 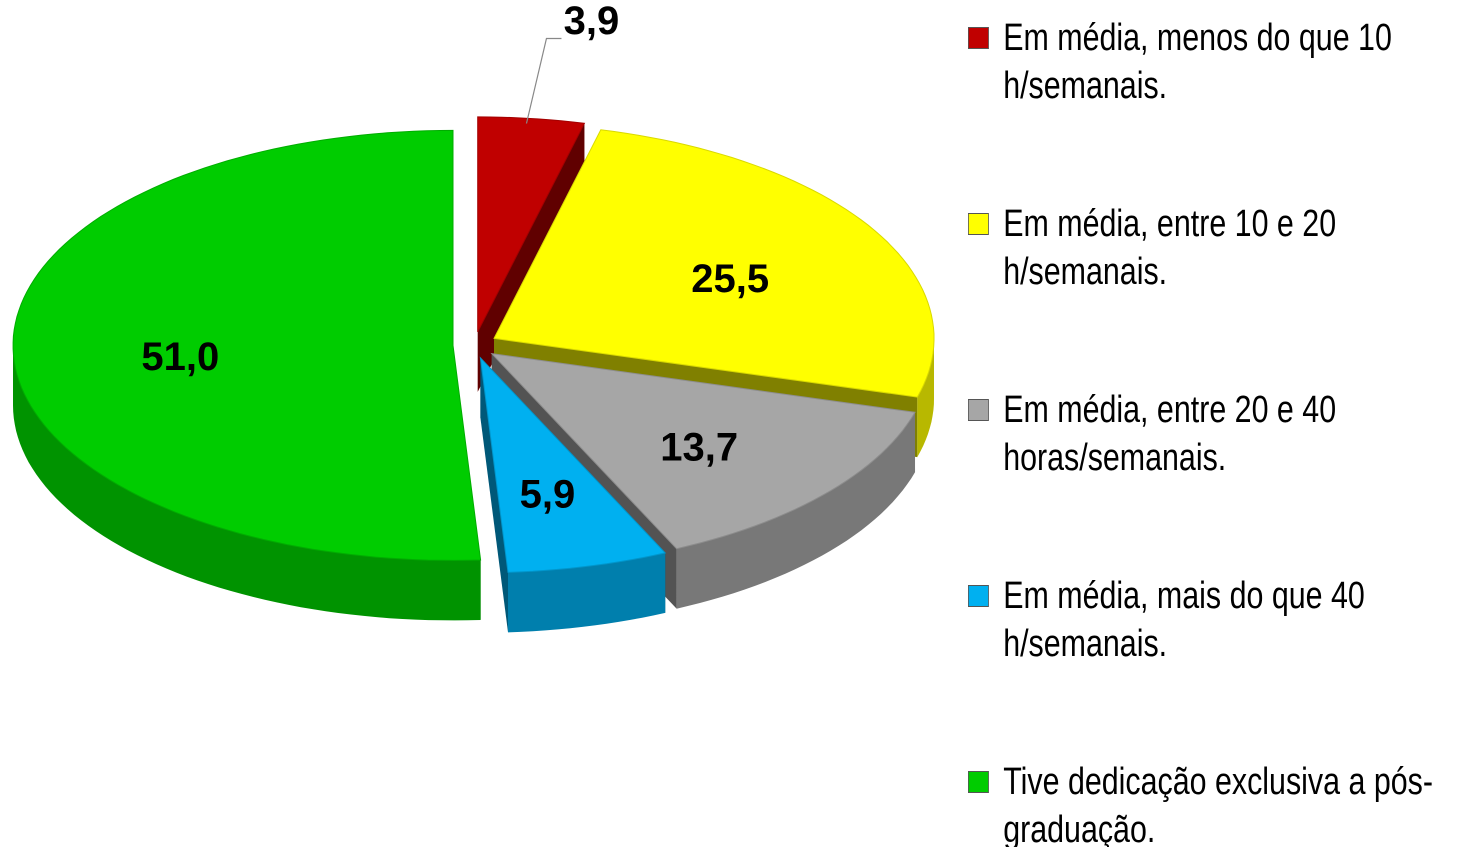 I want to click on legend-item: Em média, entre 20 e 40 horas/semanais., so click(x=1208, y=434).